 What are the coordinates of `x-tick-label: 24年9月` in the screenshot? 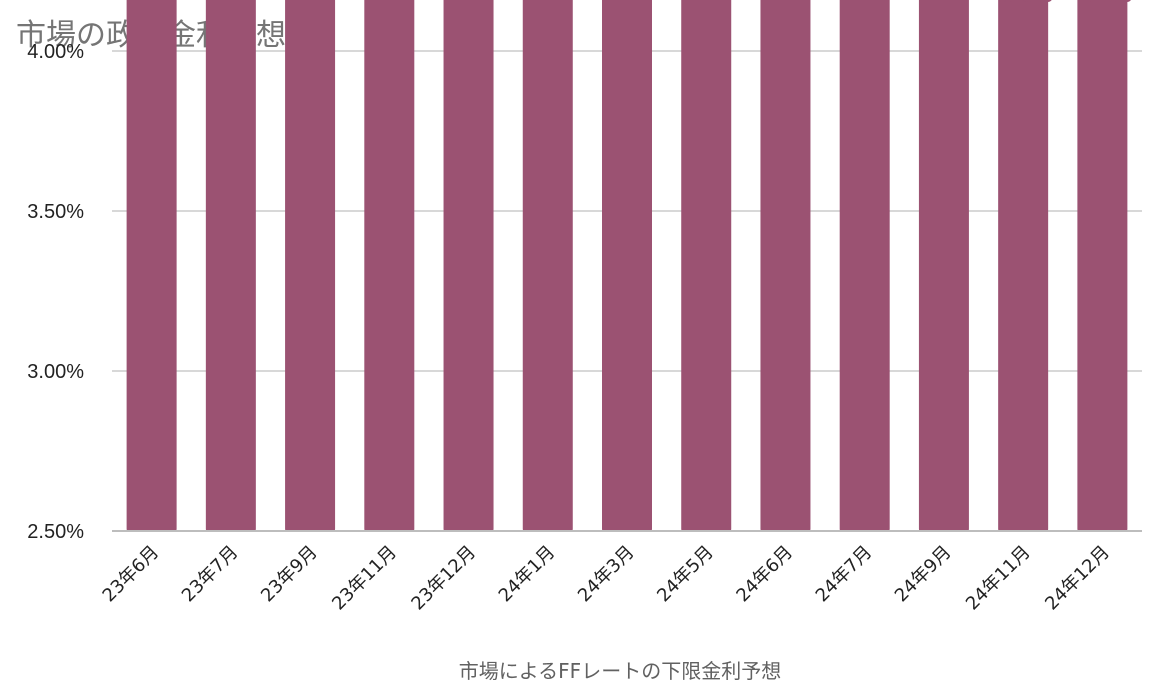 It's located at (923, 574).